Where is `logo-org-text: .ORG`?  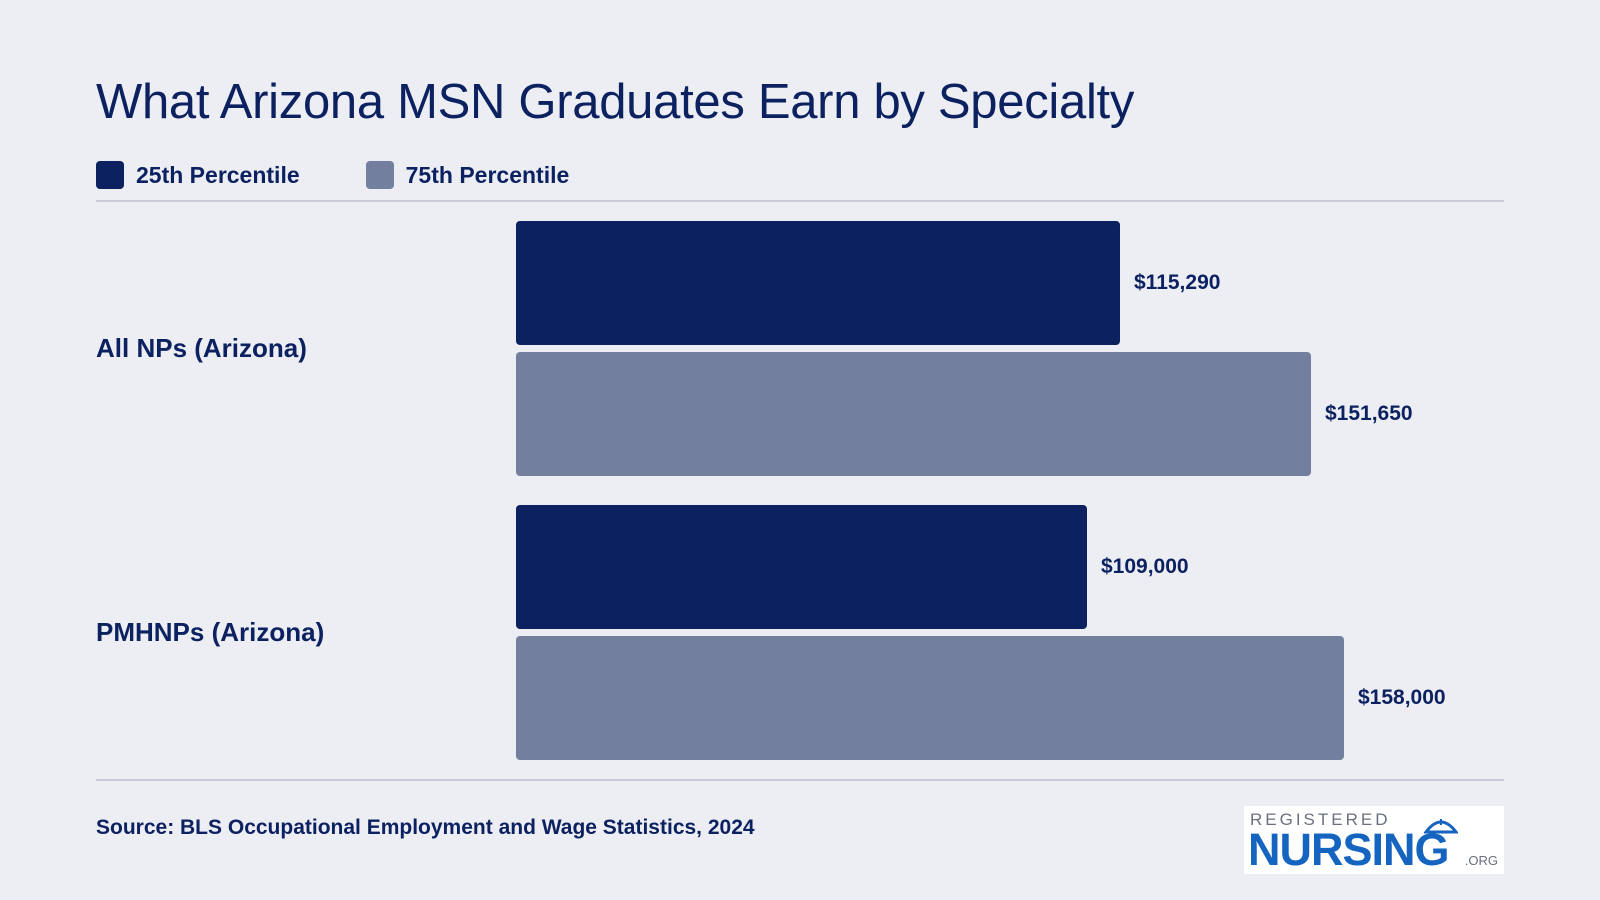 logo-org-text: .ORG is located at coordinates (1481, 860).